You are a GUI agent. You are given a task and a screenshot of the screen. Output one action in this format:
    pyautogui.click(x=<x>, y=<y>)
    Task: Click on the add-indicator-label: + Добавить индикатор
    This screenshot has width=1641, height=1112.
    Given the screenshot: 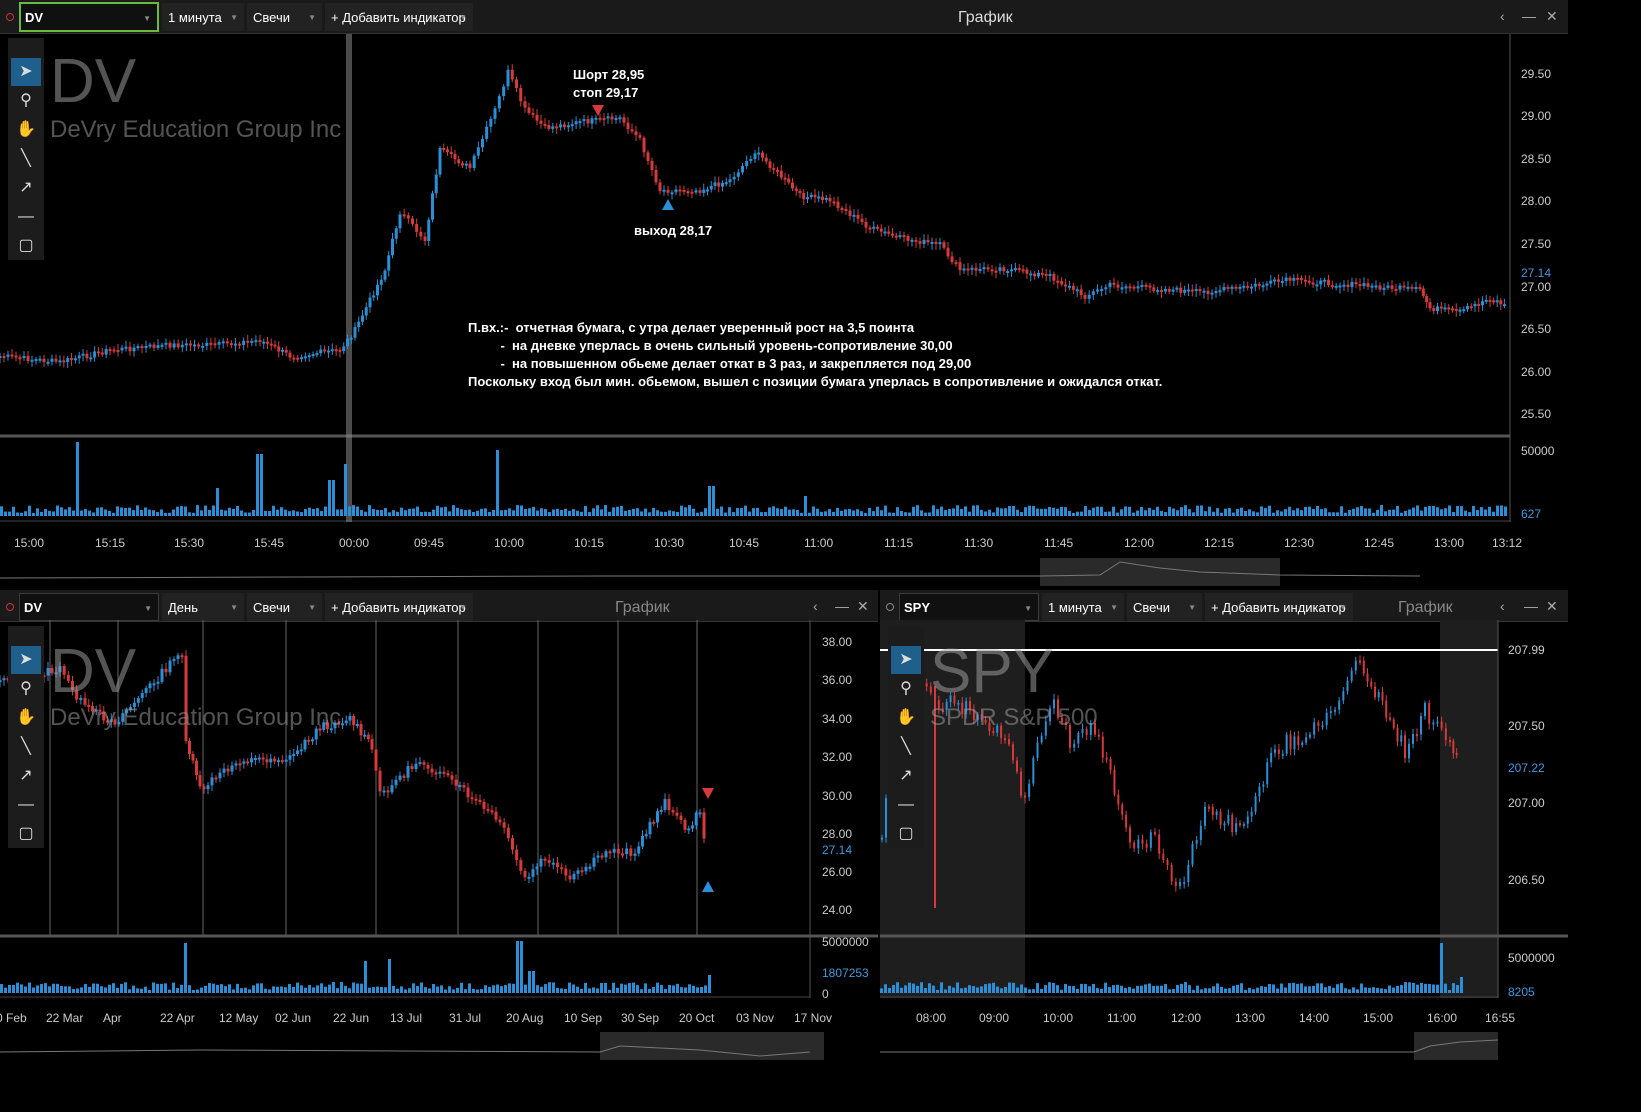 What is the action you would take?
    pyautogui.click(x=398, y=17)
    